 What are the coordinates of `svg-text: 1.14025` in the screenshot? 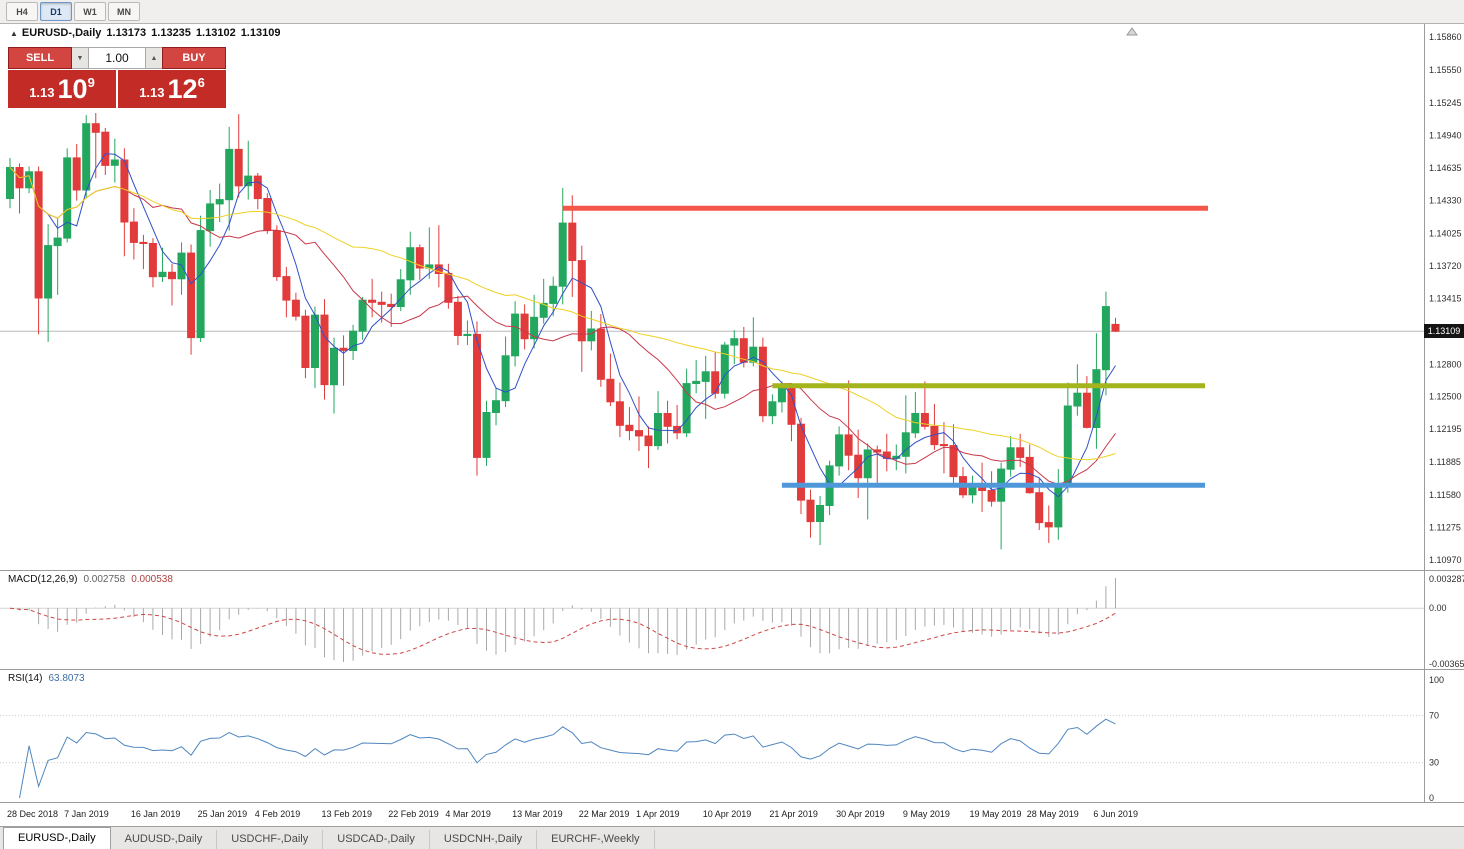 It's located at (1445, 233).